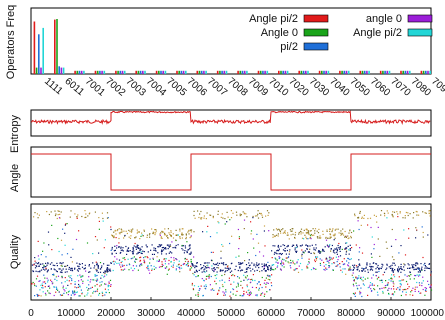 This screenshot has width=445, height=320. Describe the element at coordinates (273, 19) in the screenshot. I see `legend-label: Angle pi/2` at that location.